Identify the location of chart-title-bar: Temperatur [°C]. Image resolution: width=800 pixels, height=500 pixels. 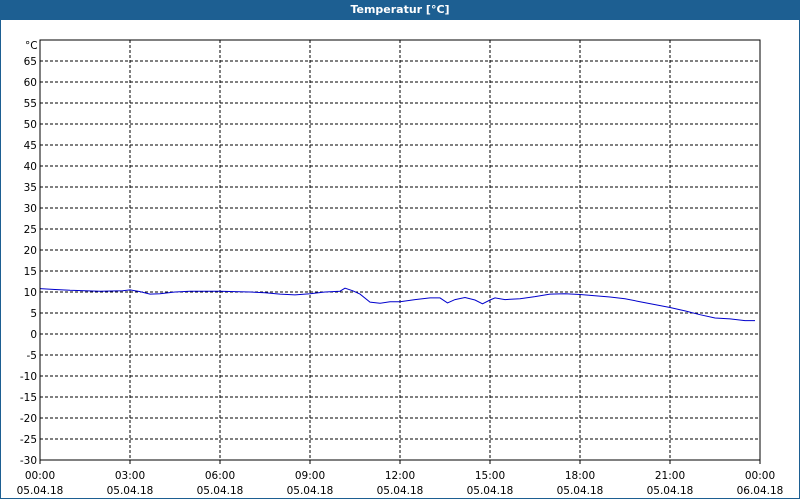
(400, 10).